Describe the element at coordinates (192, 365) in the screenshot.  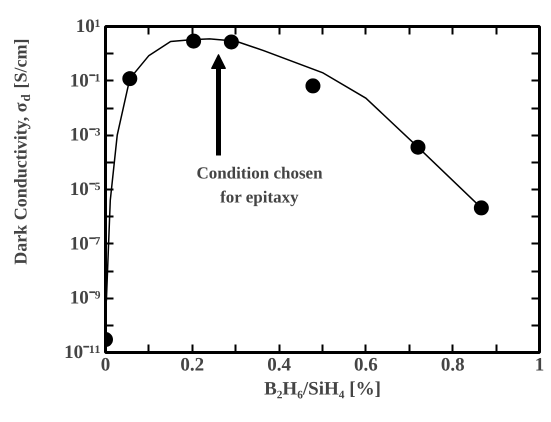
I see `x-tick-label: 0.2` at that location.